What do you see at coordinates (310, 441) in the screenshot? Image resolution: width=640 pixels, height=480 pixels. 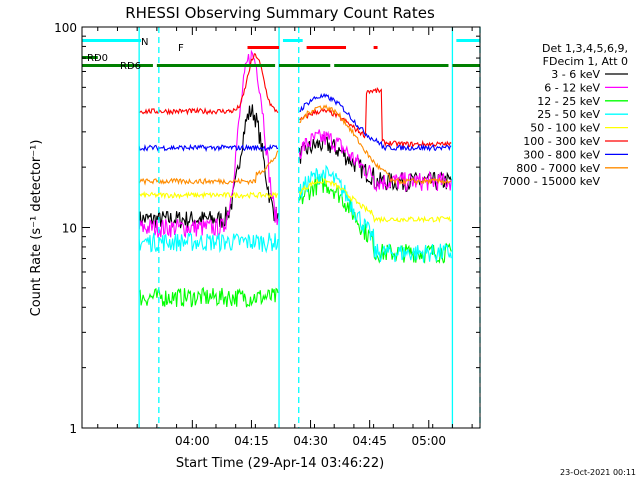 I see `x-tick-label-2: 04:30` at bounding box center [310, 441].